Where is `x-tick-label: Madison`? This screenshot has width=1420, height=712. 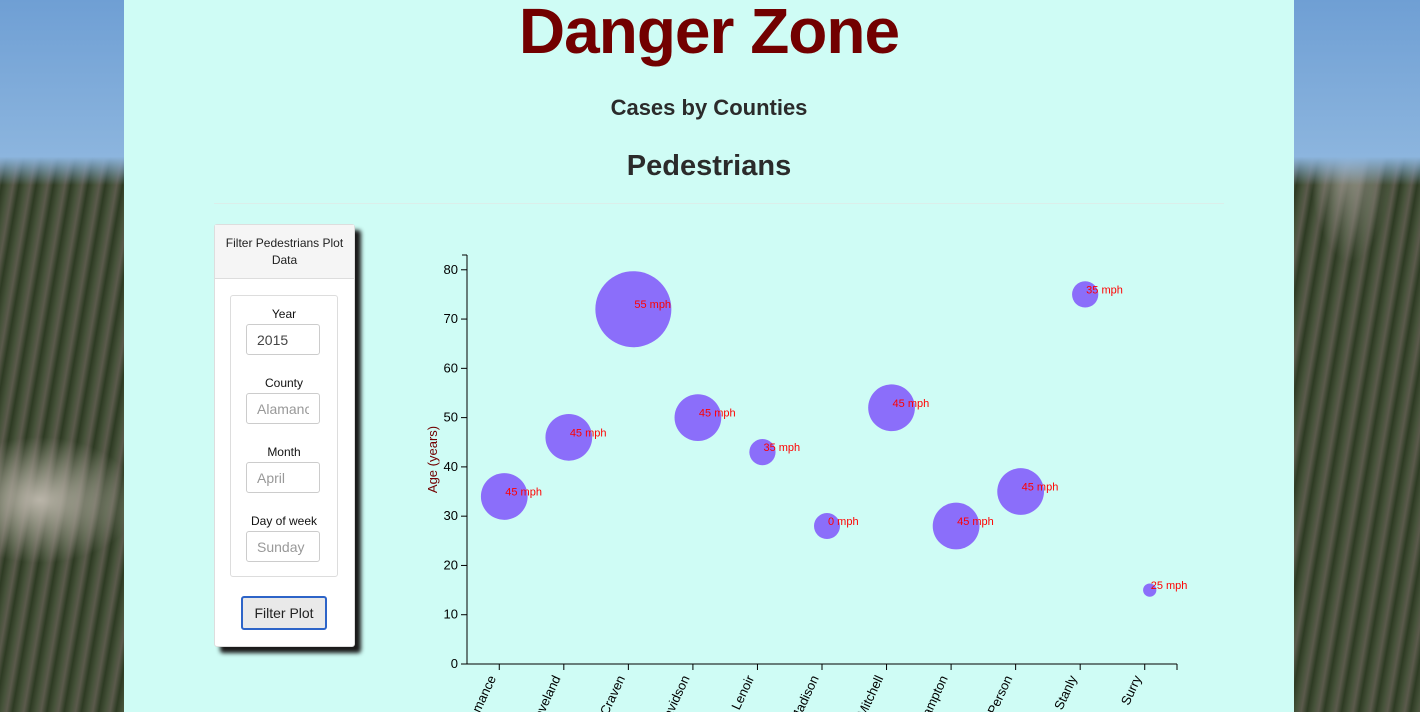
x-tick-label: Madison is located at coordinates (804, 692).